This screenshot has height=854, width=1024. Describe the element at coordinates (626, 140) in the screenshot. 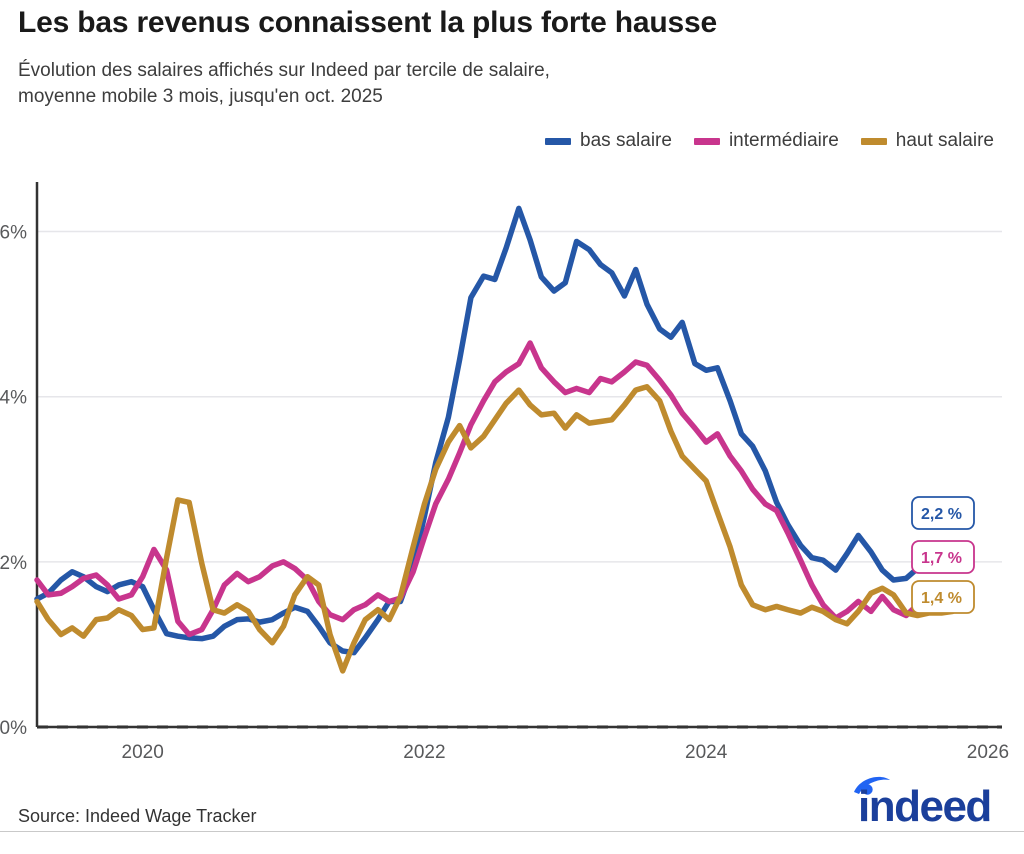

I see `legend-label: bas salaire` at that location.